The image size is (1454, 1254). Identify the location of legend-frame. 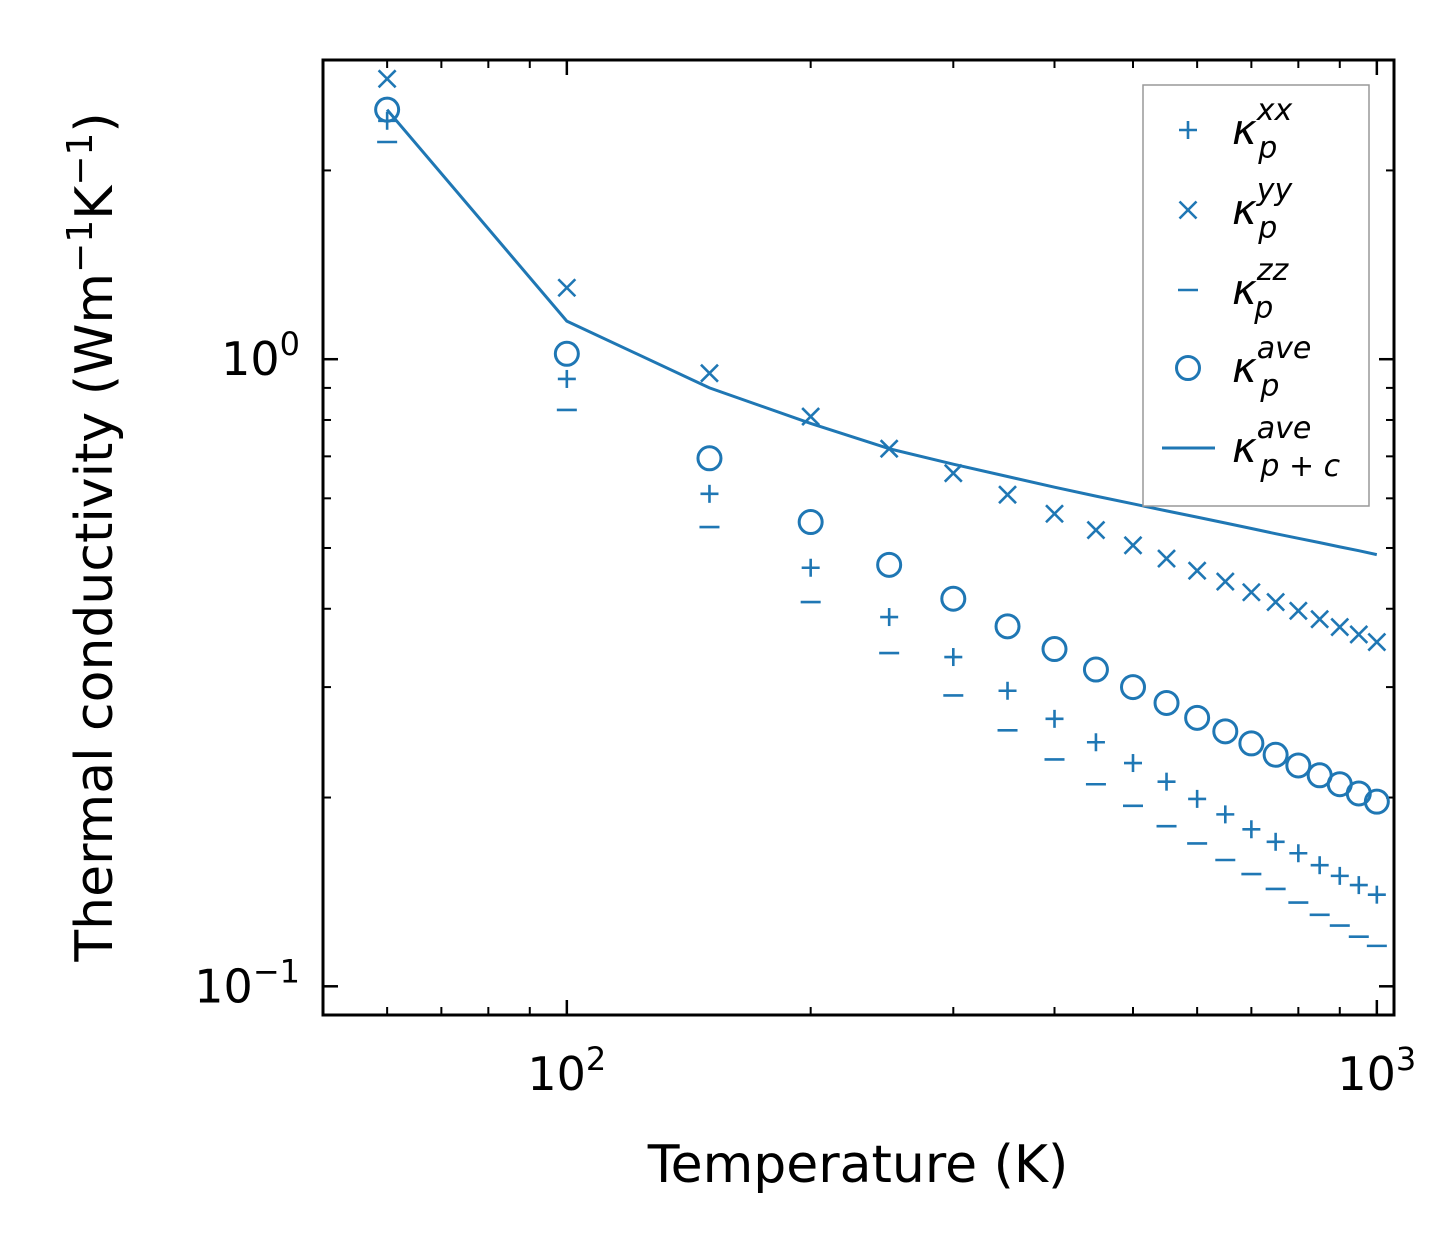
(1256, 295).